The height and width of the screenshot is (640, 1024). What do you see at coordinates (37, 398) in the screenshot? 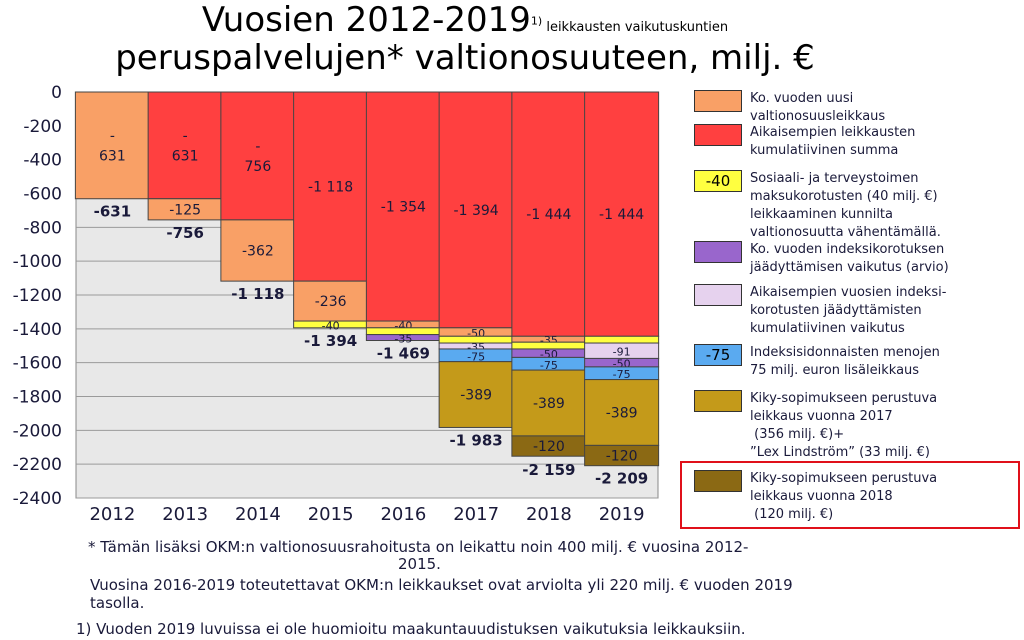
I see `y-tick-label: -1800` at bounding box center [37, 398].